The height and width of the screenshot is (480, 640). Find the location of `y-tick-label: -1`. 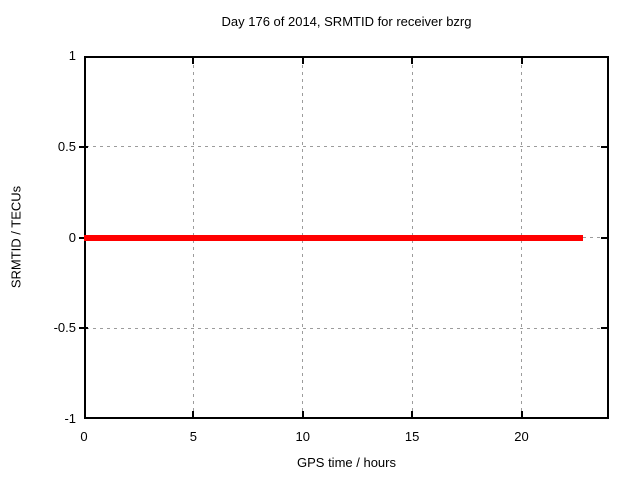

y-tick-label: -1 is located at coordinates (70, 418).